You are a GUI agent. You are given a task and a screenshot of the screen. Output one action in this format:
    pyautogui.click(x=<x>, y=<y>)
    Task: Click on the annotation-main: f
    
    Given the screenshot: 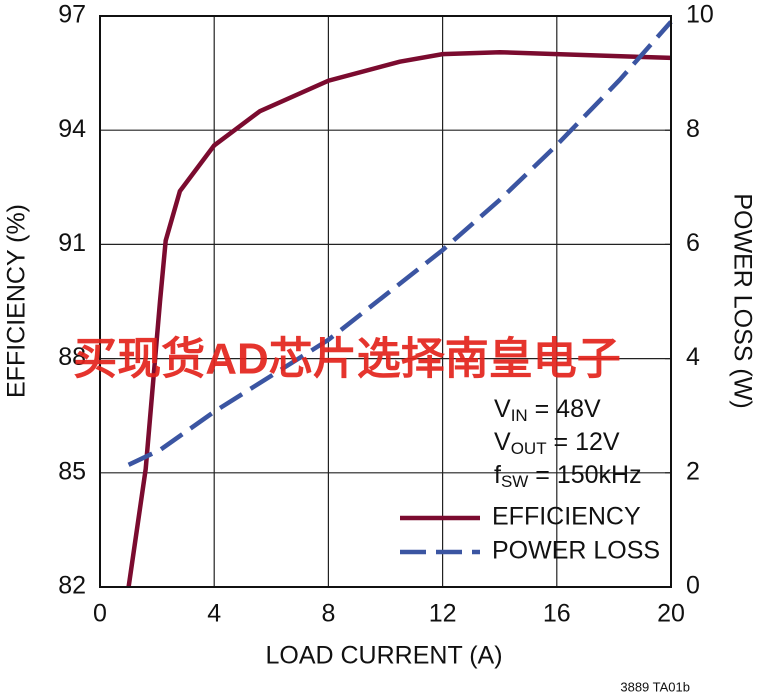 What is the action you would take?
    pyautogui.click(x=497, y=475)
    